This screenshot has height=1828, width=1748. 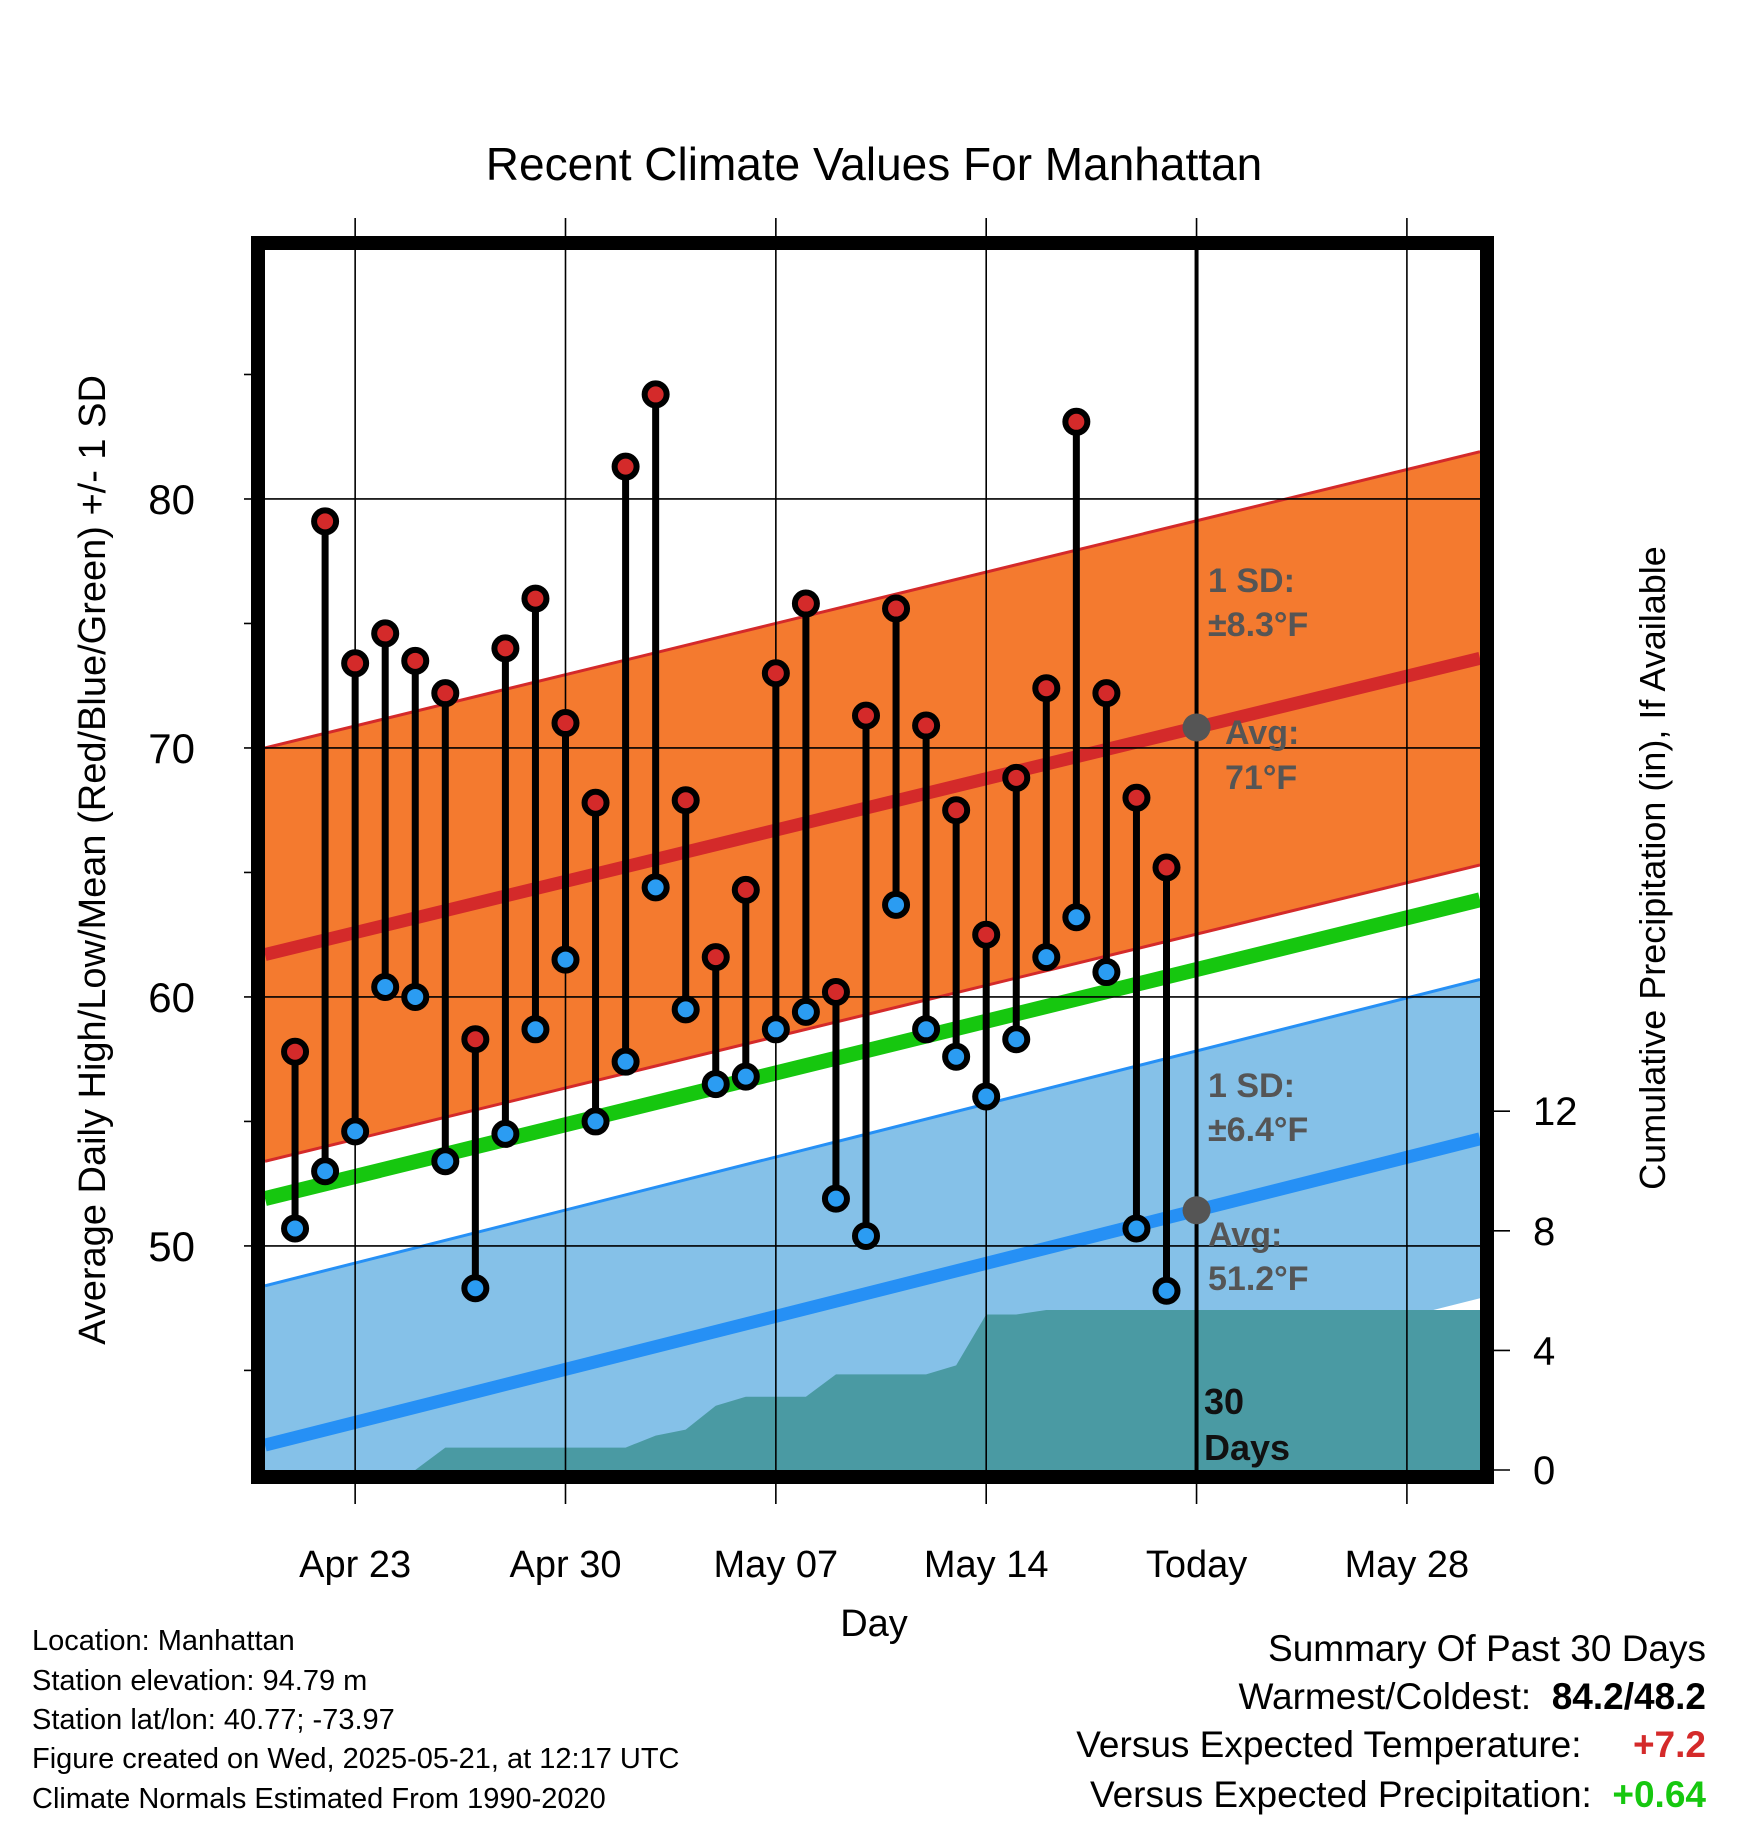 What do you see at coordinates (248, 872) in the screenshot?
I see `y-axis` at bounding box center [248, 872].